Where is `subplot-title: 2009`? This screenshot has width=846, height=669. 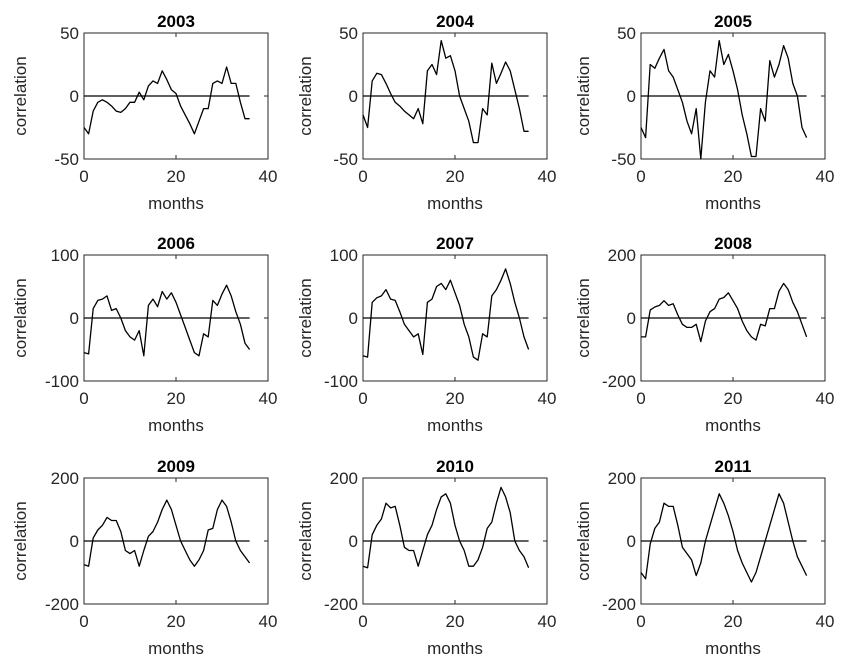
subplot-title: 2009 is located at coordinates (176, 466).